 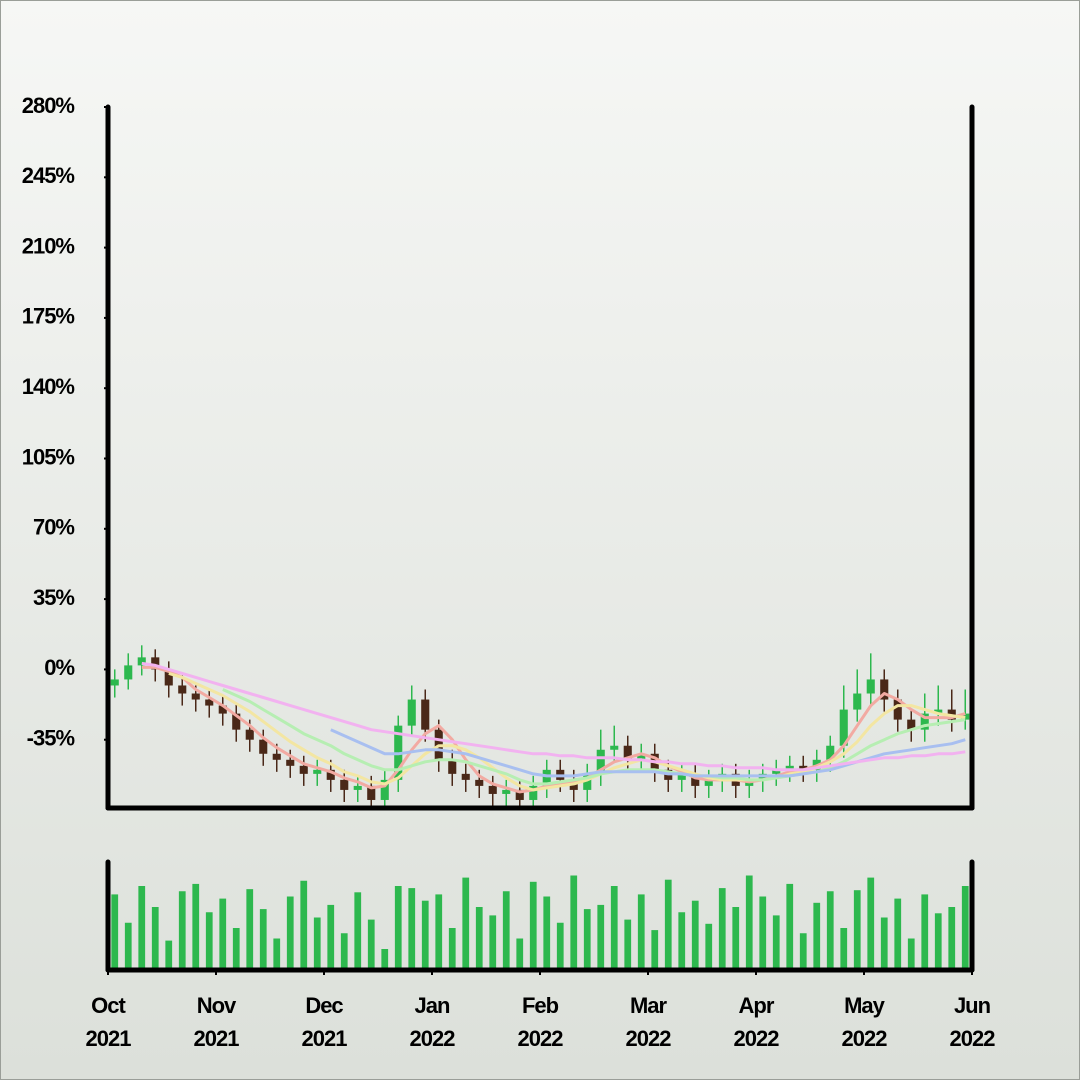 What do you see at coordinates (325, 1022) in the screenshot?
I see `x-tick-label: Dec 2021` at bounding box center [325, 1022].